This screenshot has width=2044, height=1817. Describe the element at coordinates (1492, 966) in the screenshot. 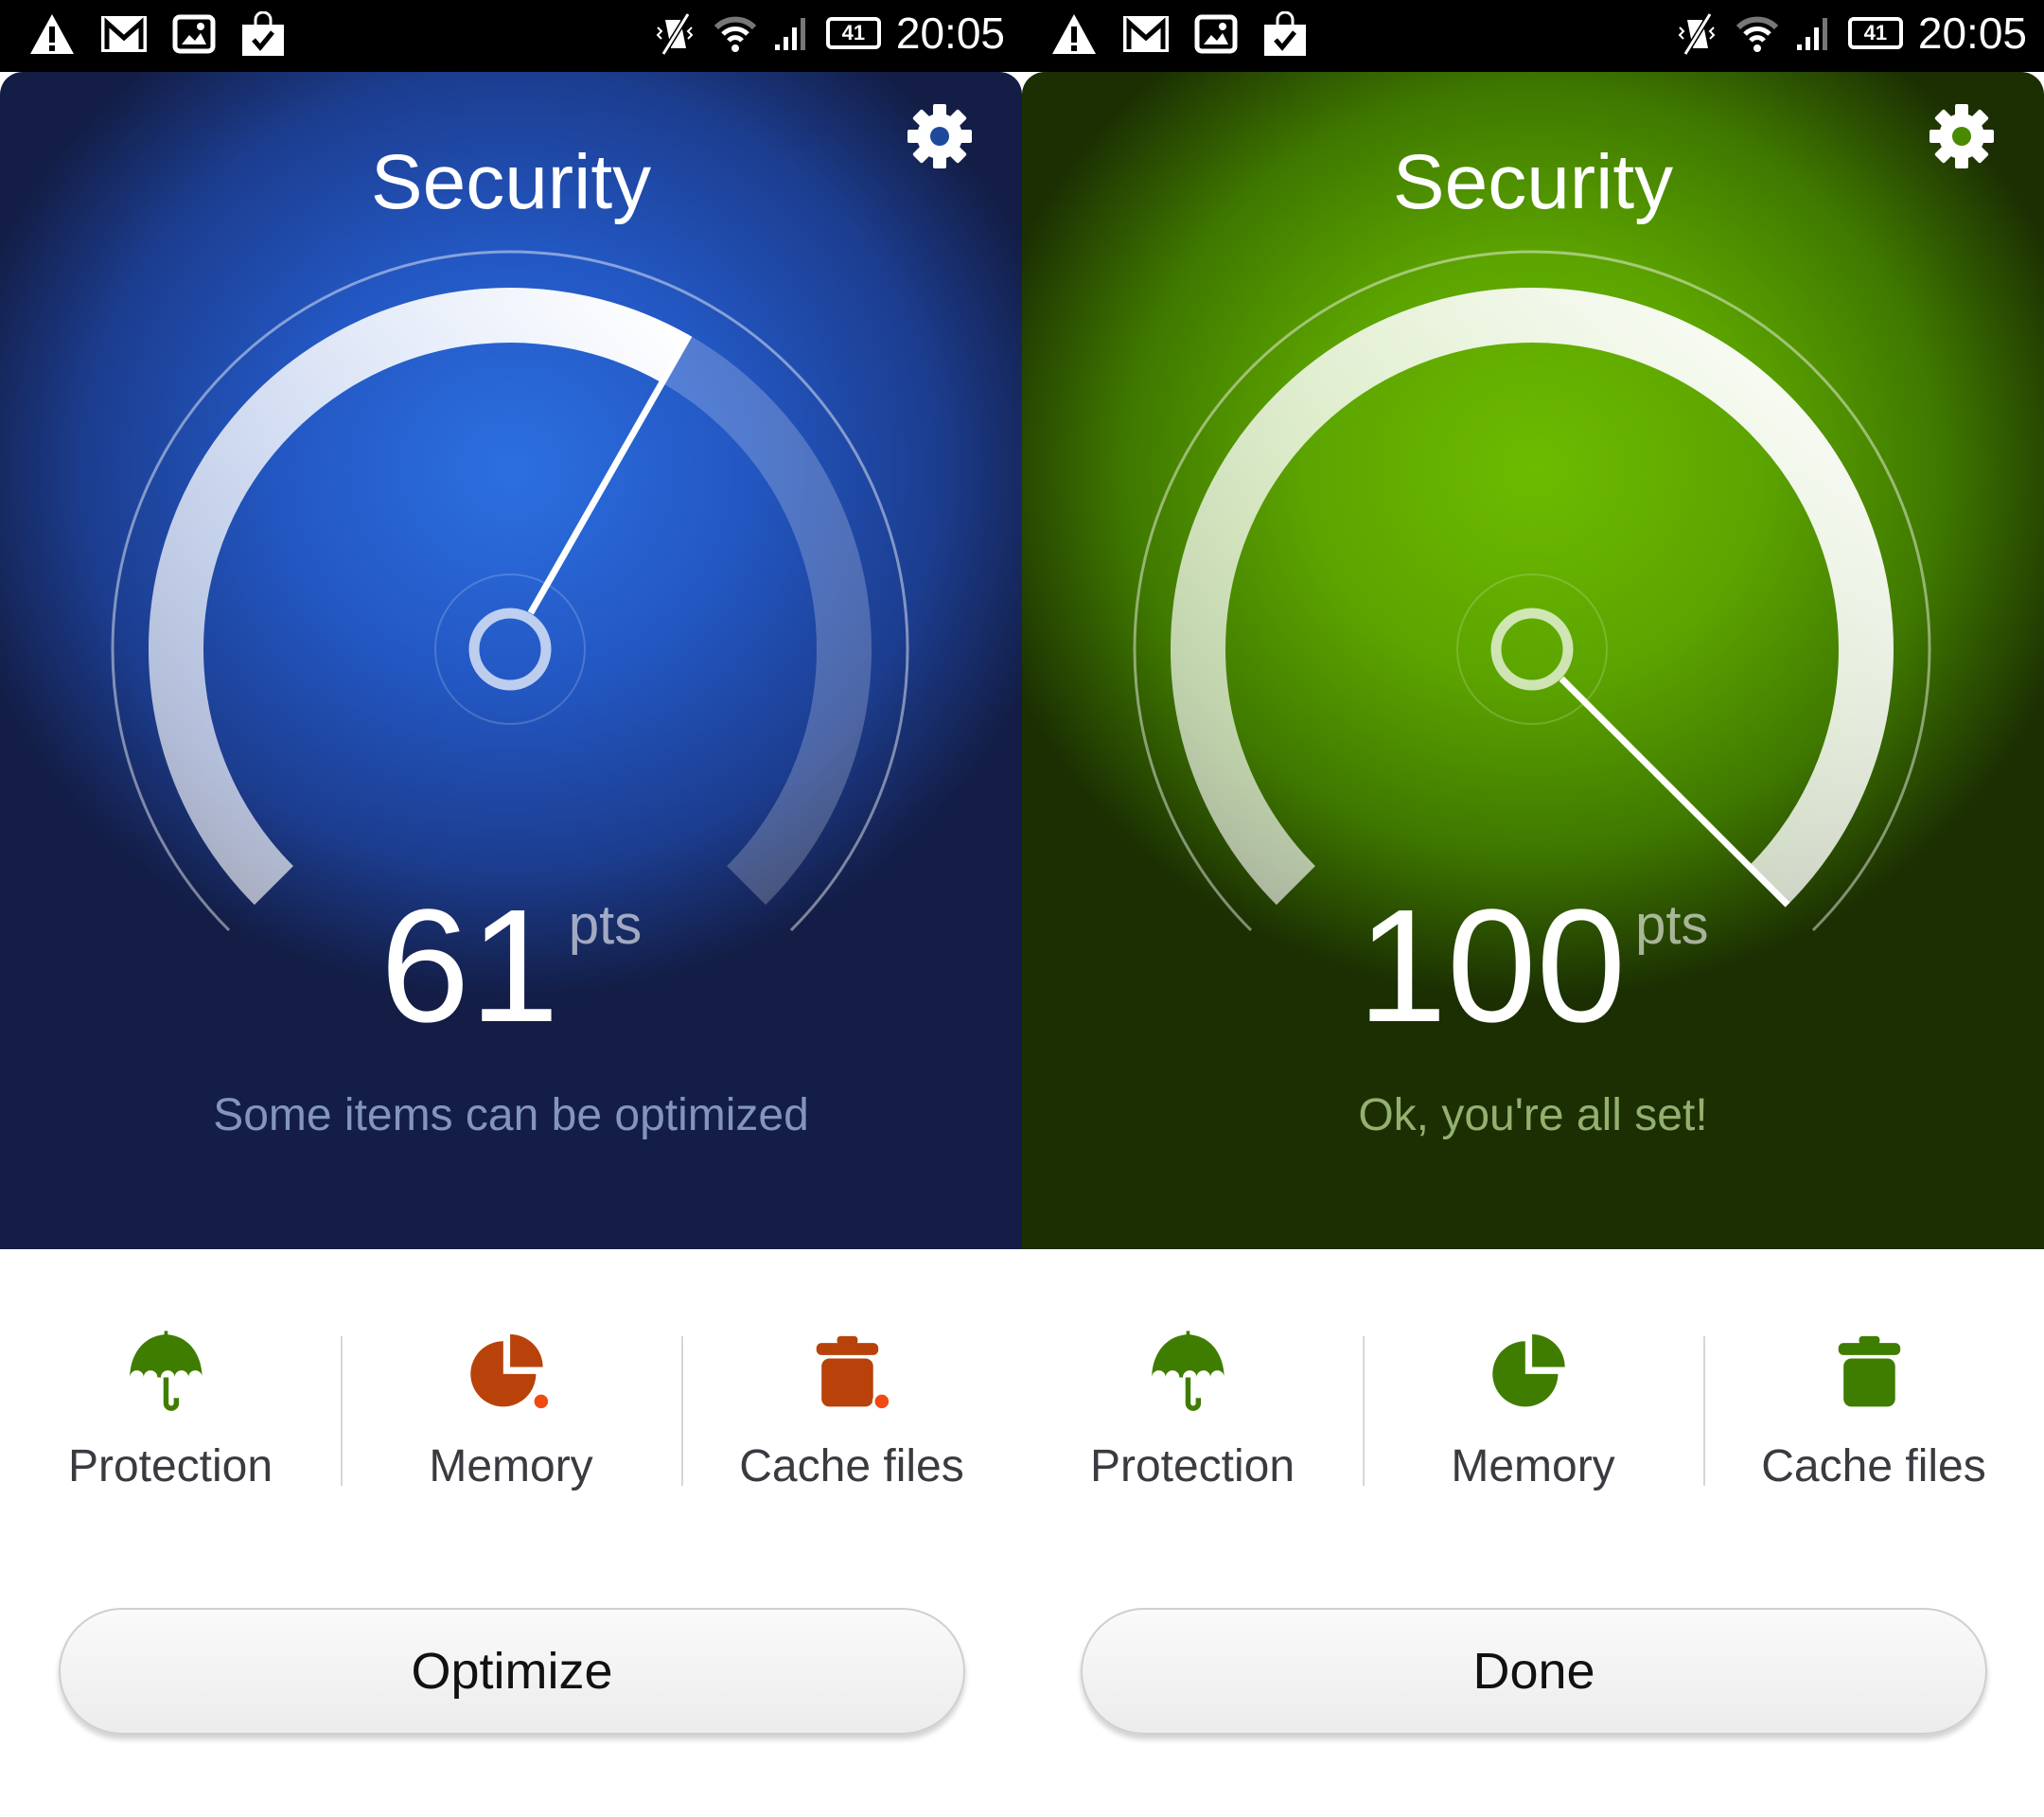

I see `score-value: 100` at that location.